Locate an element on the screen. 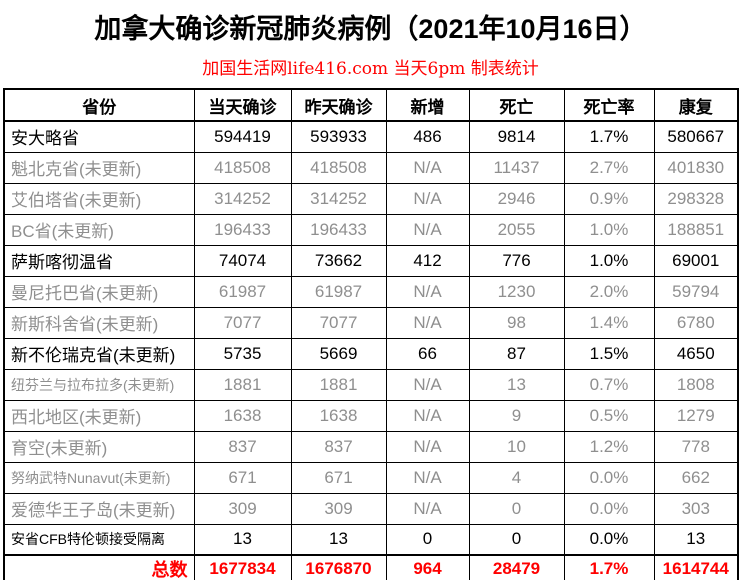  column-header-death-rate: 死亡率 is located at coordinates (609, 105).